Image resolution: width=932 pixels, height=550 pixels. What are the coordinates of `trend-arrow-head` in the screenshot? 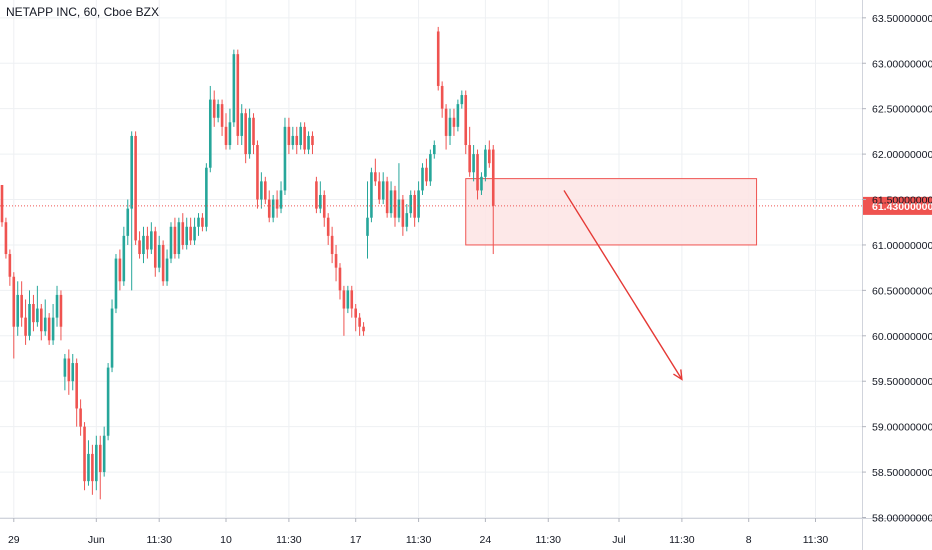 It's located at (678, 375).